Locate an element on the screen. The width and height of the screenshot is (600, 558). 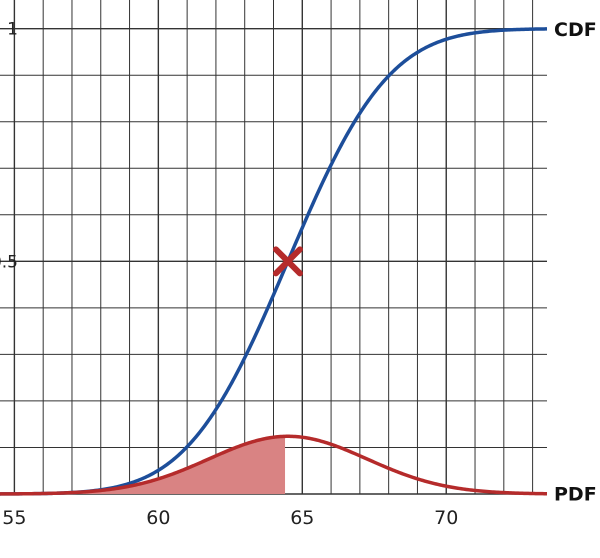
x-tick-label: 70 is located at coordinates (446, 518).